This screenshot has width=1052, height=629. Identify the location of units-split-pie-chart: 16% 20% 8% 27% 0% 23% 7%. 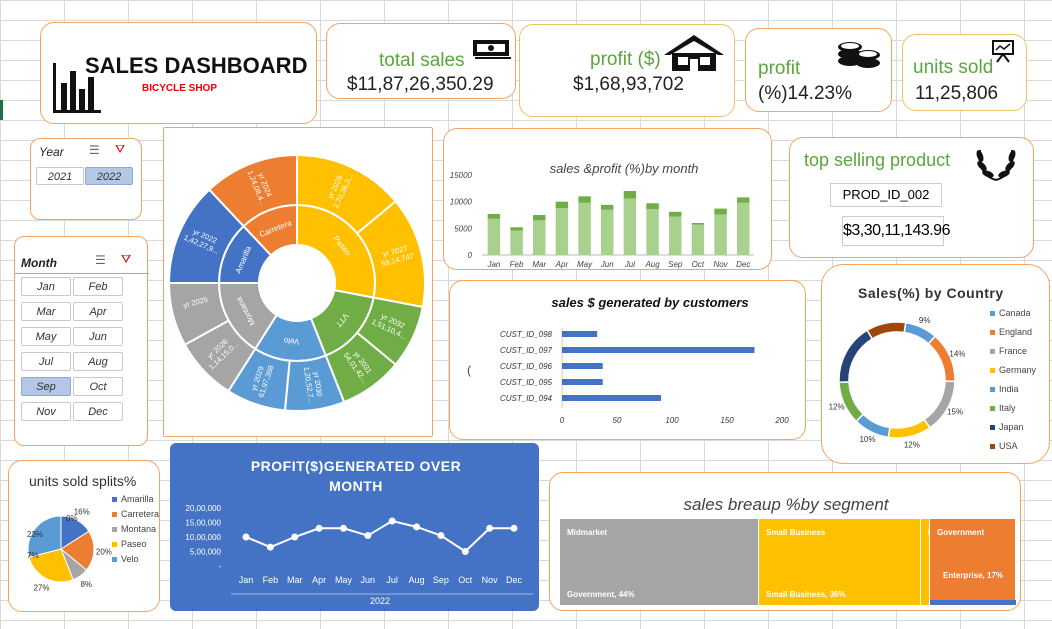
(69, 549).